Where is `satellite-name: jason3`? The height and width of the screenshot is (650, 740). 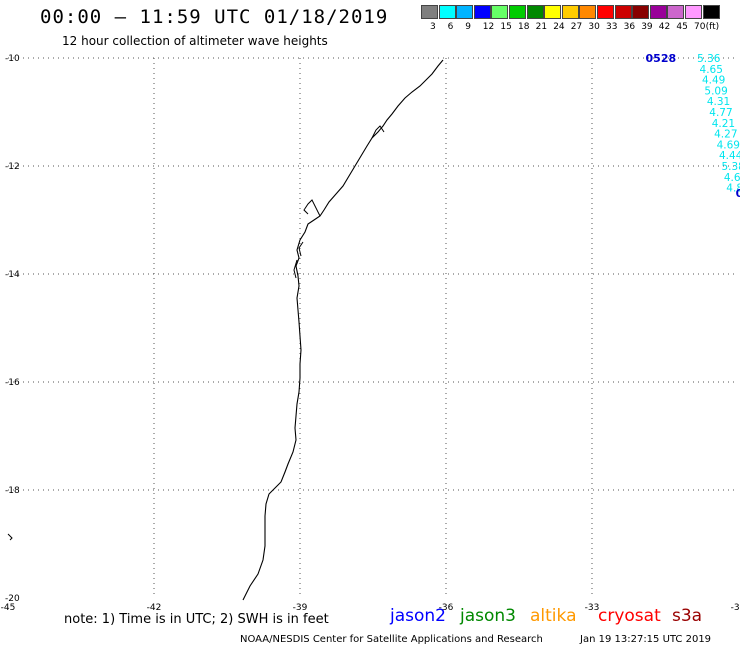
satellite-name: jason3 is located at coordinates (488, 616).